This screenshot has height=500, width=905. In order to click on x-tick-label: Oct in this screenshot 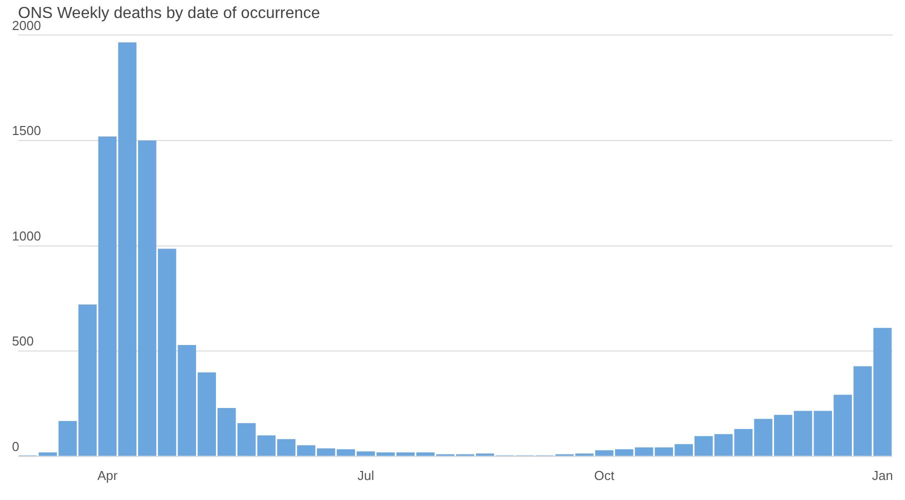, I will do `click(604, 475)`.